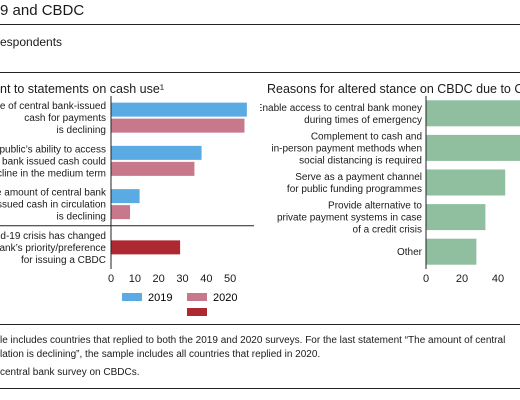 This screenshot has height=400, width=520. What do you see at coordinates (363, 120) in the screenshot?
I see `reason-label-0-1: during times of emergency` at bounding box center [363, 120].